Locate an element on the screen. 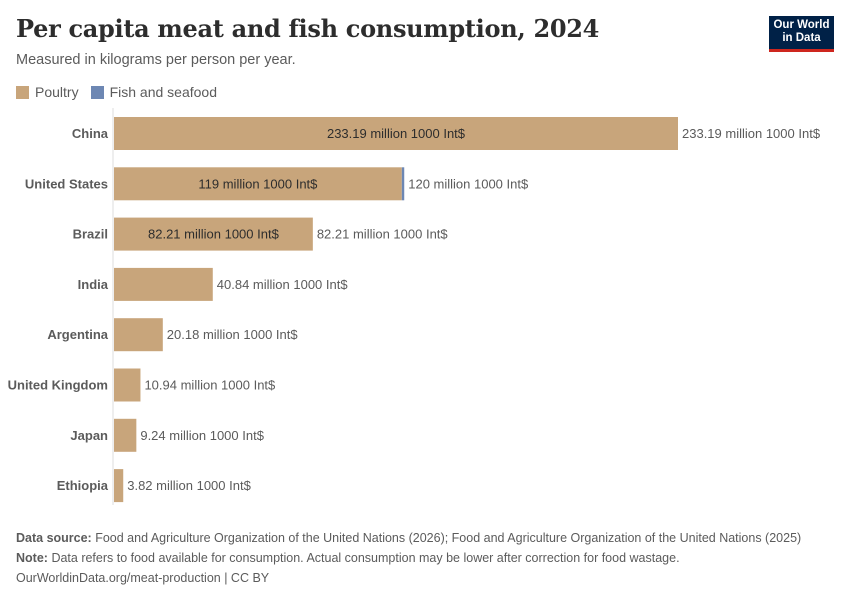 The width and height of the screenshot is (850, 600). category-label: China is located at coordinates (90, 133).